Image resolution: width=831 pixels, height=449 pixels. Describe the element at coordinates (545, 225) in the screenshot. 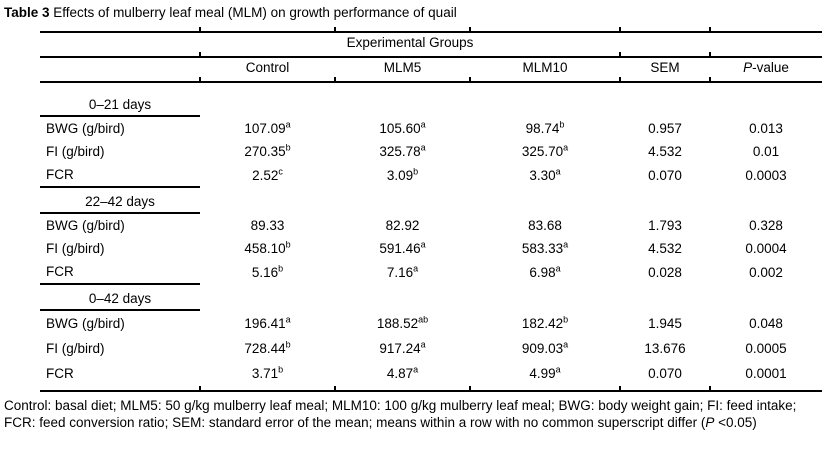

I see `value-text: 83.68` at that location.